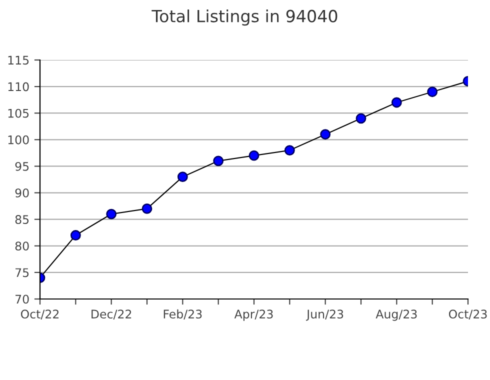 This screenshot has width=490, height=380. Describe the element at coordinates (18, 113) in the screenshot. I see `y-tick-label: 105` at that location.